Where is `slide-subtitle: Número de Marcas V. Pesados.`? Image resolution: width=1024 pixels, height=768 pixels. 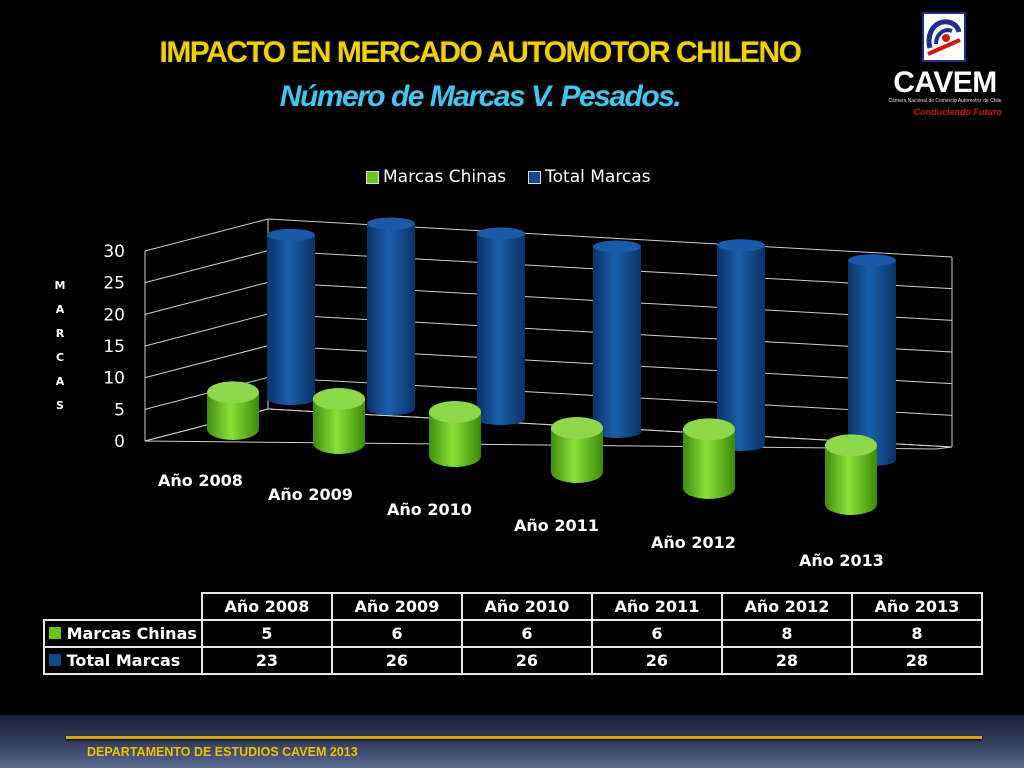 slide-subtitle: Número de Marcas V. Pesados. is located at coordinates (480, 96).